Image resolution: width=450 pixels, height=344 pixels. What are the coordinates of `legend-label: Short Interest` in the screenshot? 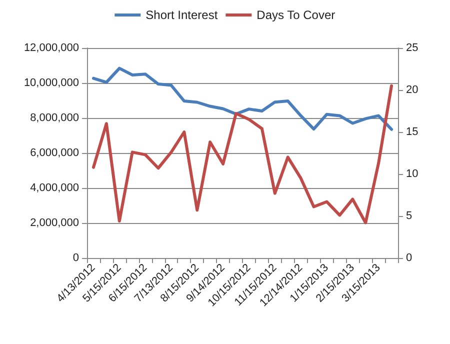 It's located at (182, 15).